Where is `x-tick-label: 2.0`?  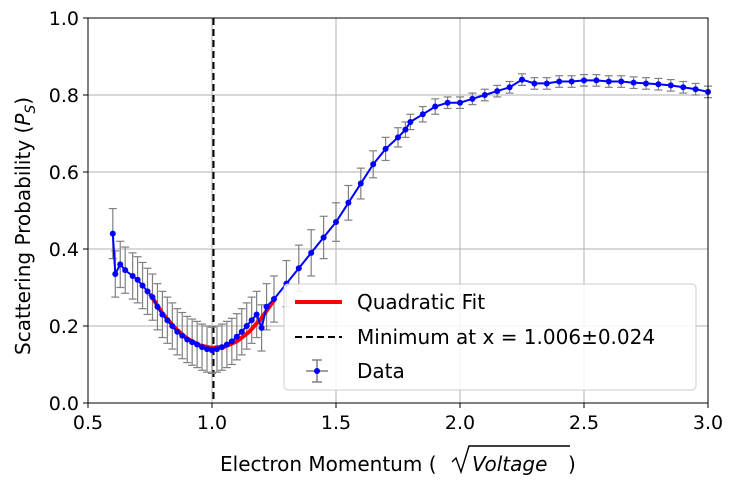
x-tick-label: 2.0 is located at coordinates (460, 423).